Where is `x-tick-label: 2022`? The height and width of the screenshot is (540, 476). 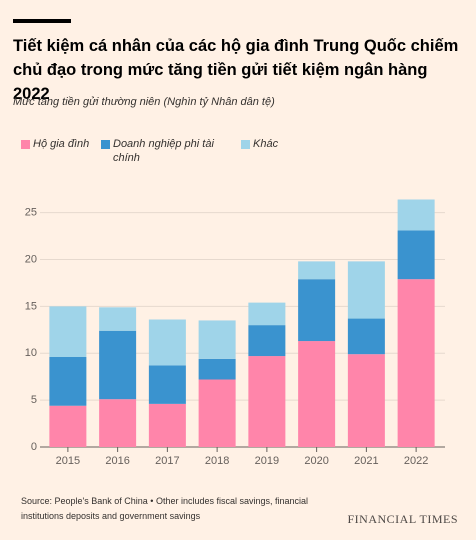
x-tick-label: 2022 is located at coordinates (416, 461).